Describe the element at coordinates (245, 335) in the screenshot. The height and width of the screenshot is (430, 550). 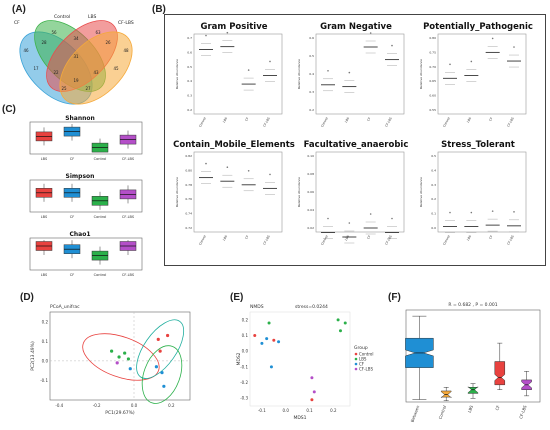
I see `y-tick-label: 0.1` at that location.